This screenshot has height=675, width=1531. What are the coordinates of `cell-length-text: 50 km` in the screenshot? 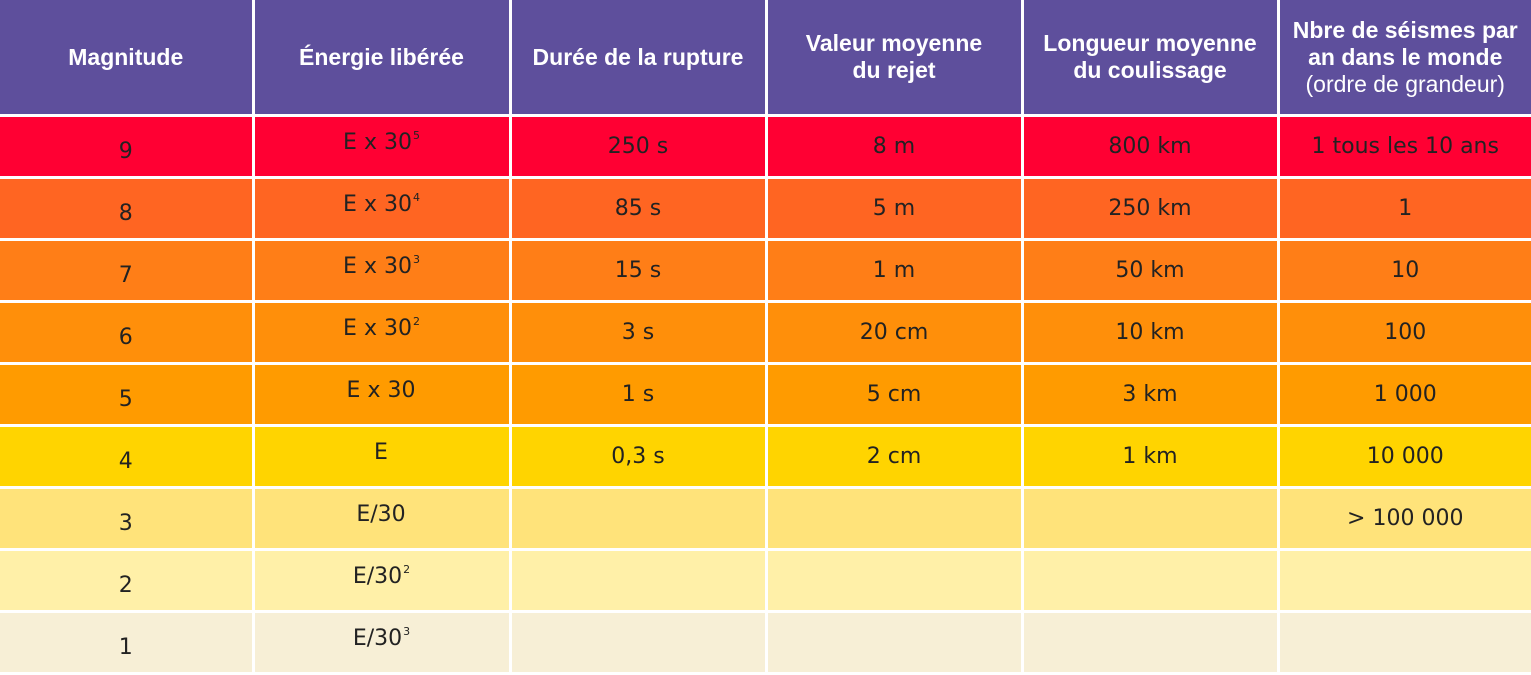 It's located at (1150, 270).